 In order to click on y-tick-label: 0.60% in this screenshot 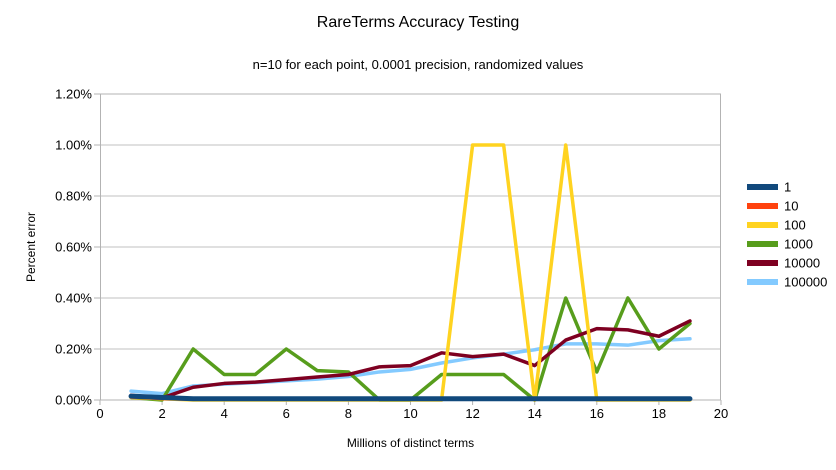, I will do `click(73, 247)`.